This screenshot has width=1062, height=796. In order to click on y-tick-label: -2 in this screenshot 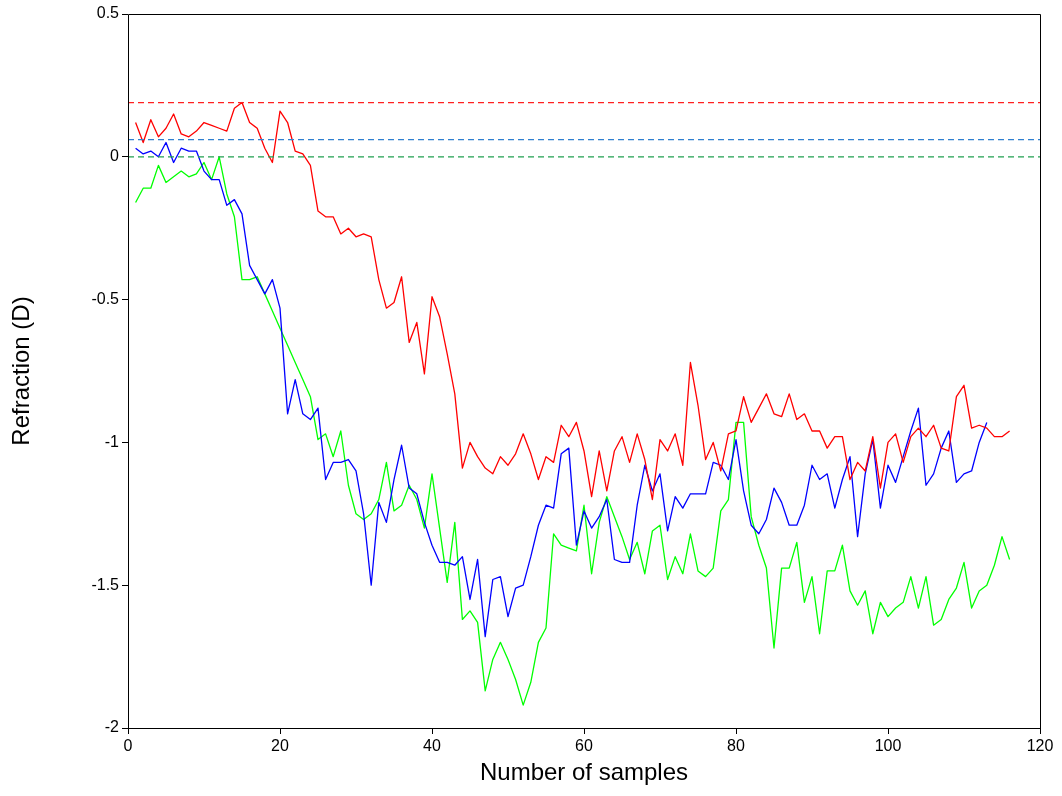, I will do `click(112, 727)`.